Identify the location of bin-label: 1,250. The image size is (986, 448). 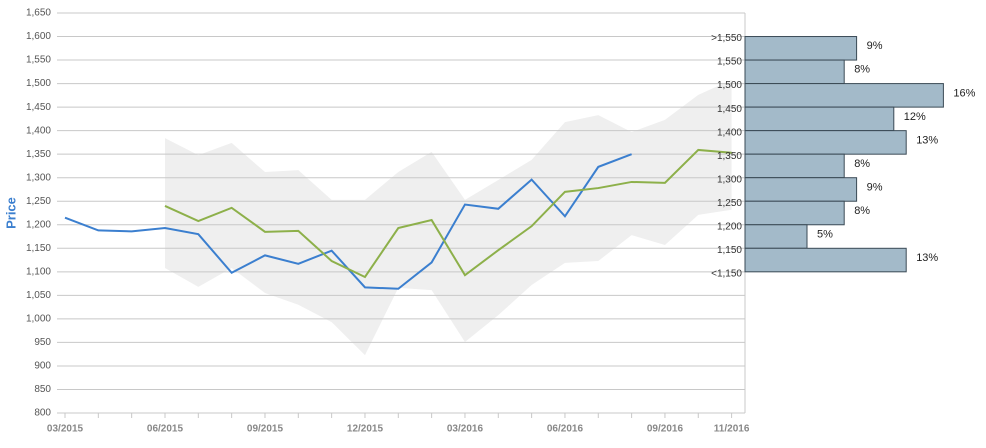
(729, 203).